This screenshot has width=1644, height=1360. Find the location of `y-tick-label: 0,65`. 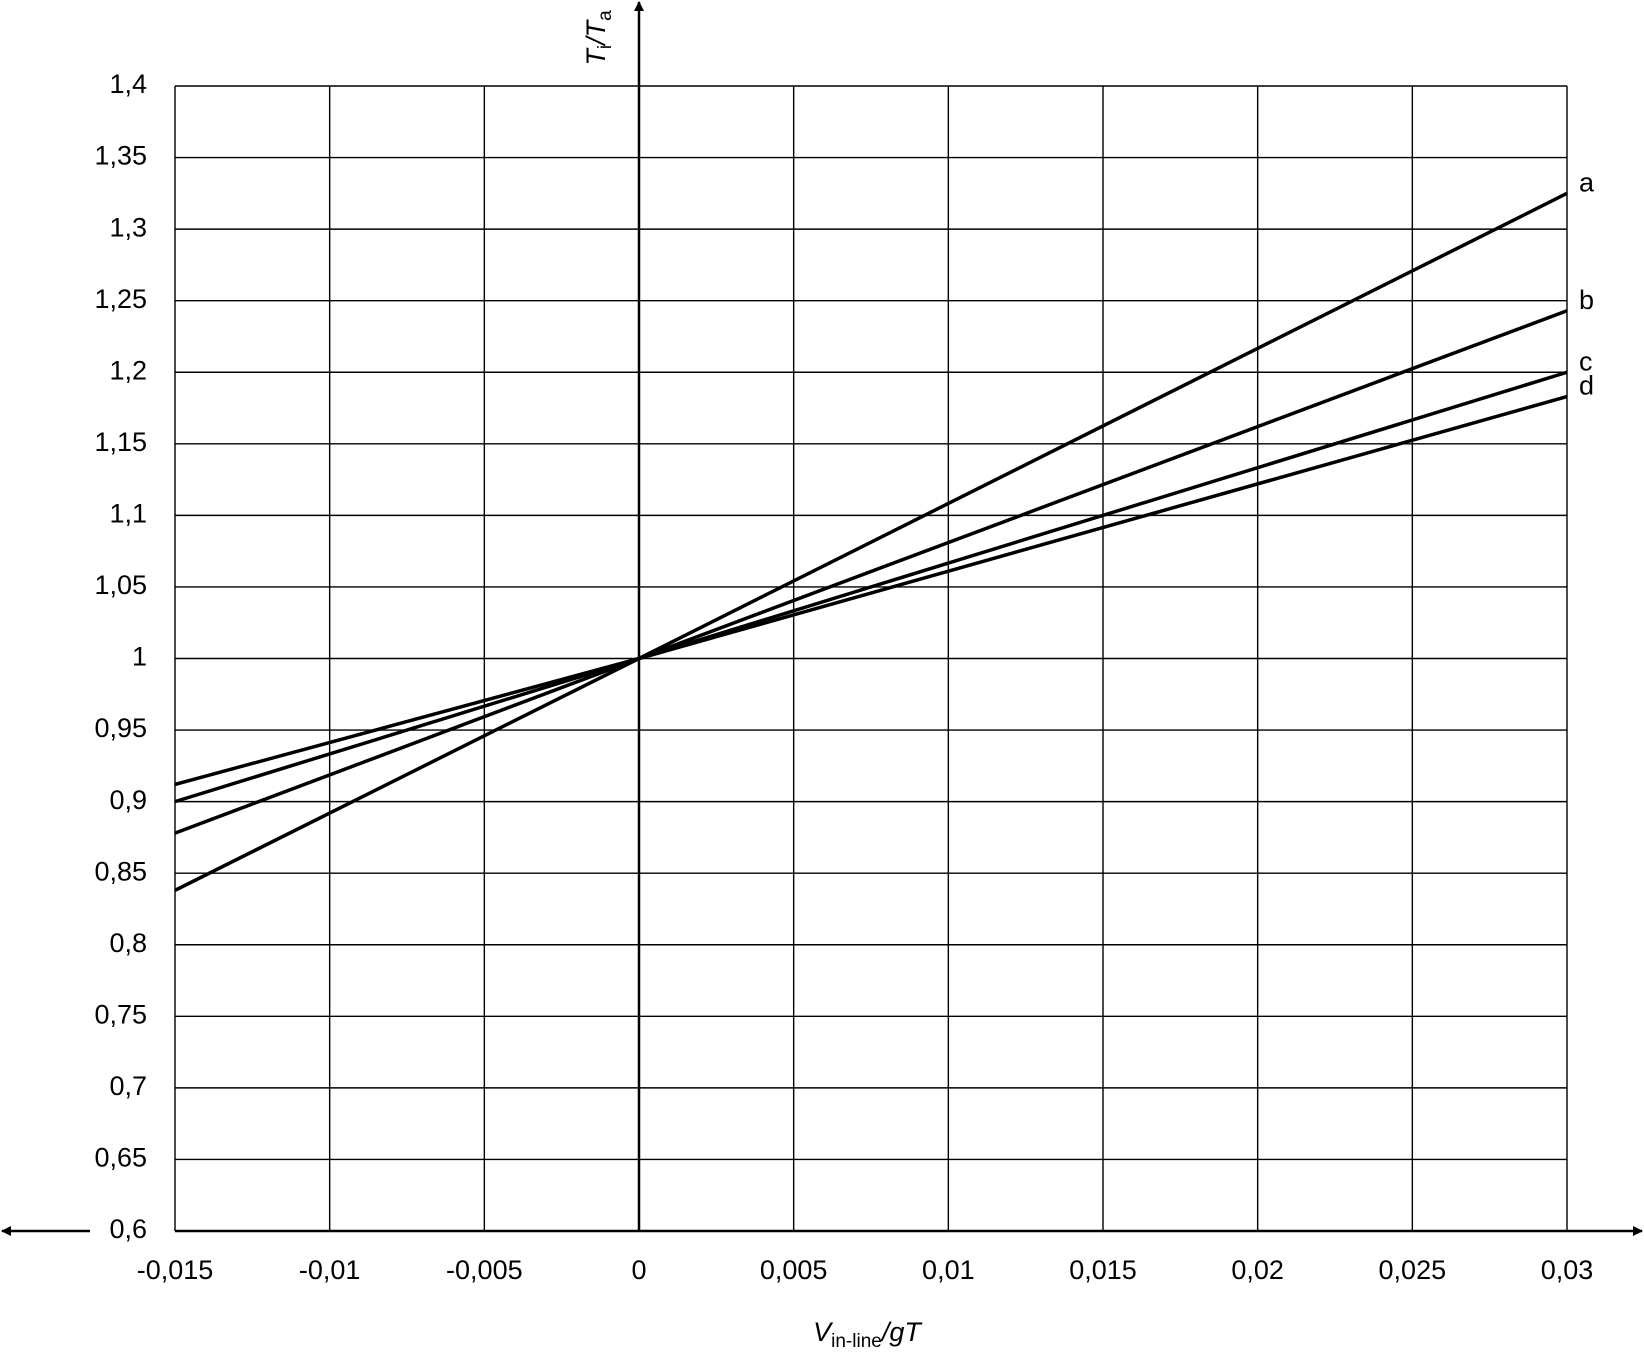

y-tick-label: 0,65 is located at coordinates (120, 1158).